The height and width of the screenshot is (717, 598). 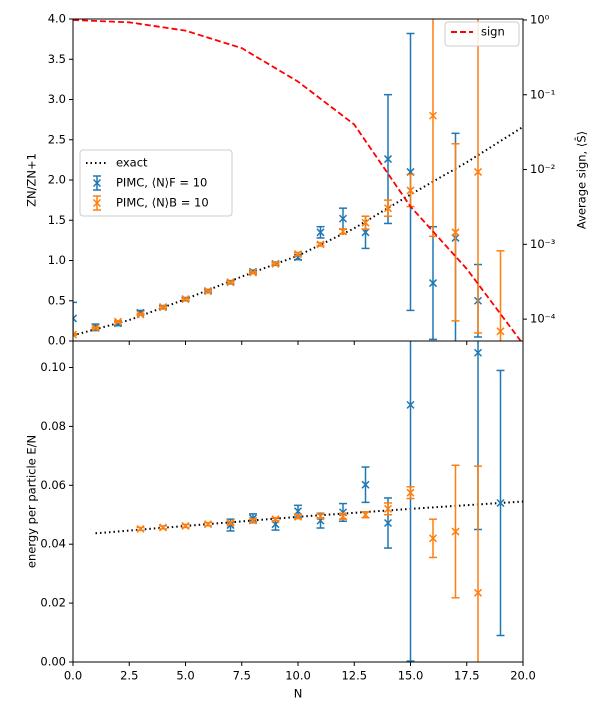 I want to click on y-axis-label: energy per particle E/N, so click(x=32, y=501).